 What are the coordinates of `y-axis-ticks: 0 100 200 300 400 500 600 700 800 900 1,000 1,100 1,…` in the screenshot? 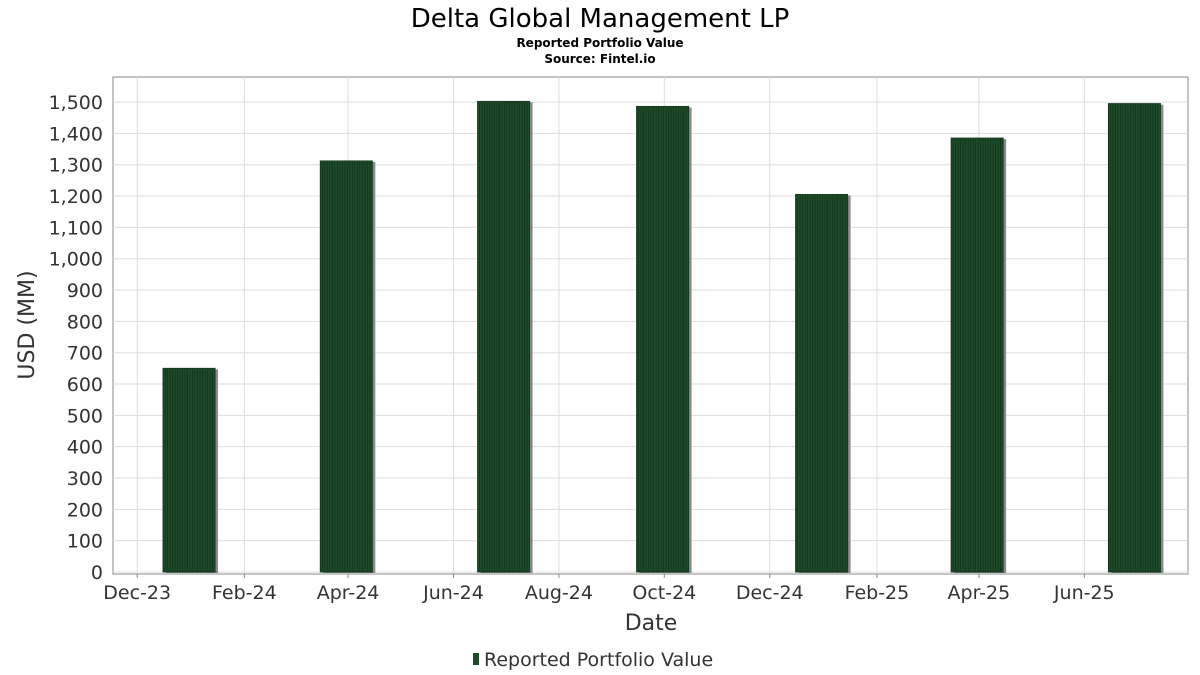 It's located at (76, 338).